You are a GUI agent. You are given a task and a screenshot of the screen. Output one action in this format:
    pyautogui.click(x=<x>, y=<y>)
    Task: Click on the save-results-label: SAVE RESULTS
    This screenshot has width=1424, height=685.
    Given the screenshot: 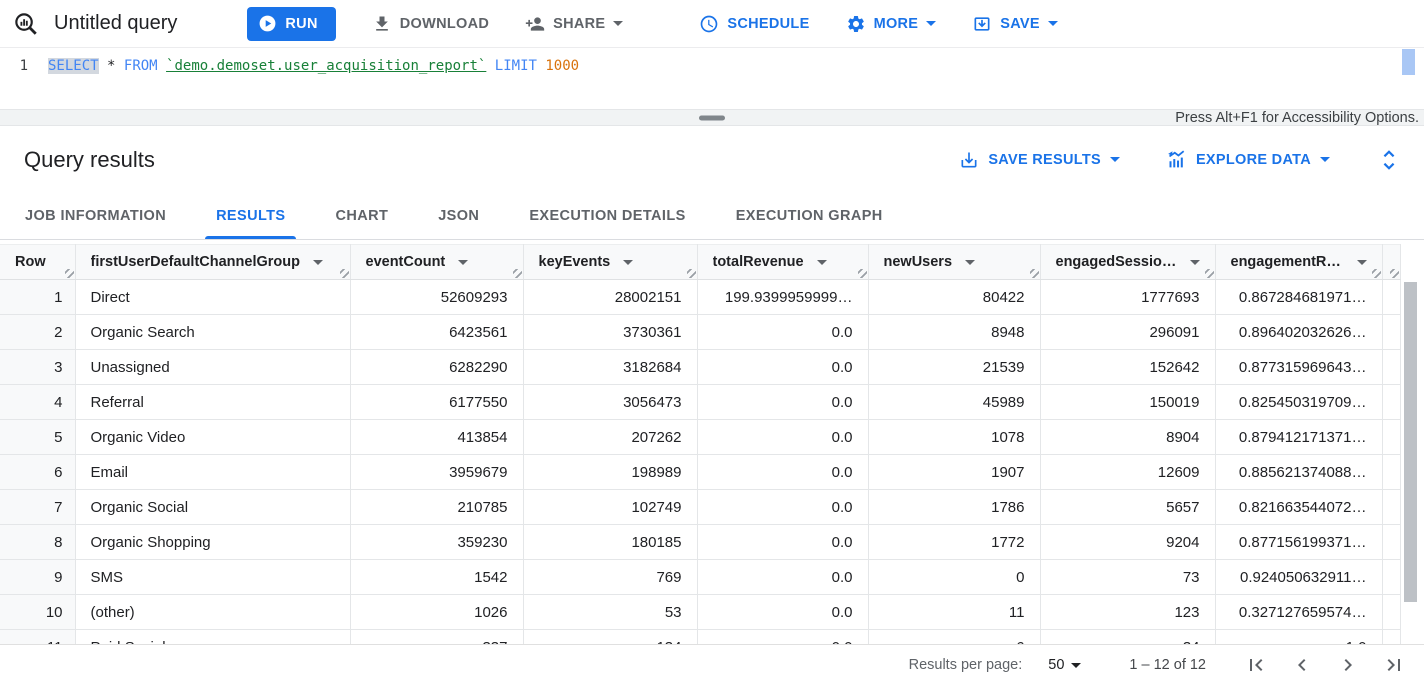 What is the action you would take?
    pyautogui.click(x=1044, y=159)
    